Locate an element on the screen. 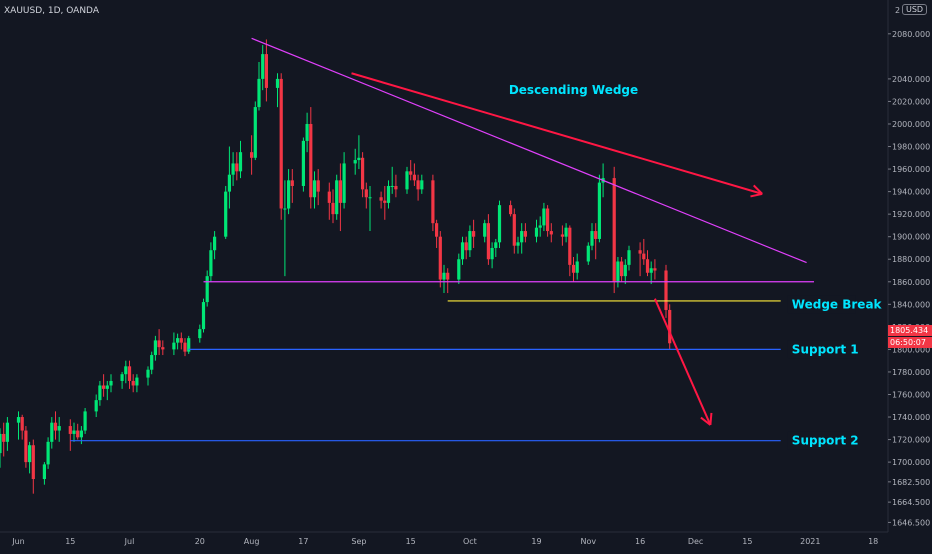  currency-badge: USD is located at coordinates (915, 9).